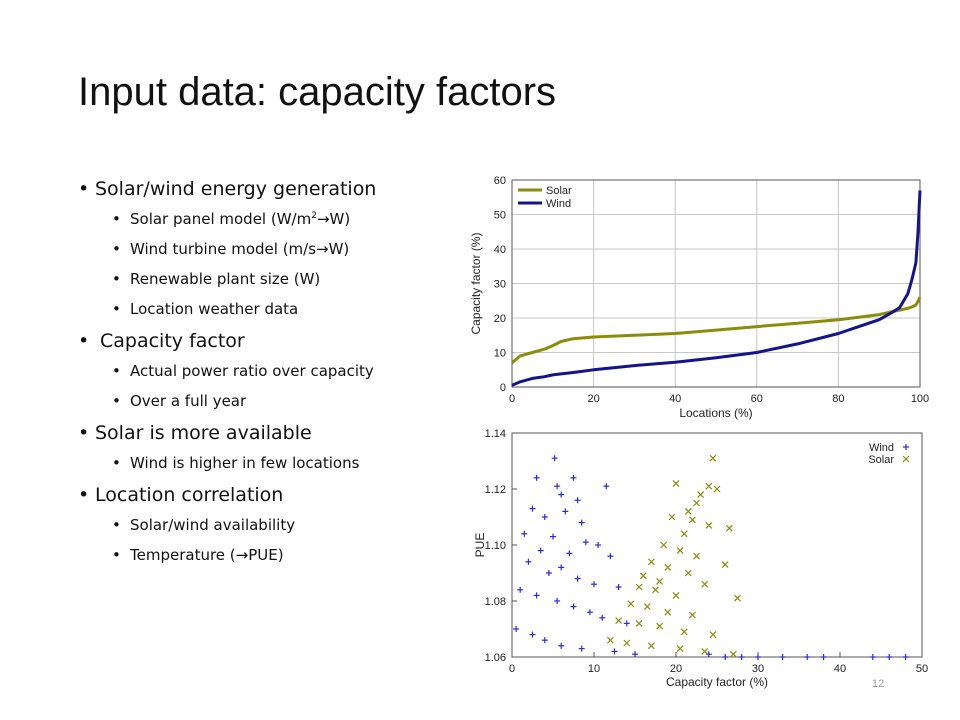  I want to click on bullet-text-pre: Solar panel model (W/m, so click(221, 219).